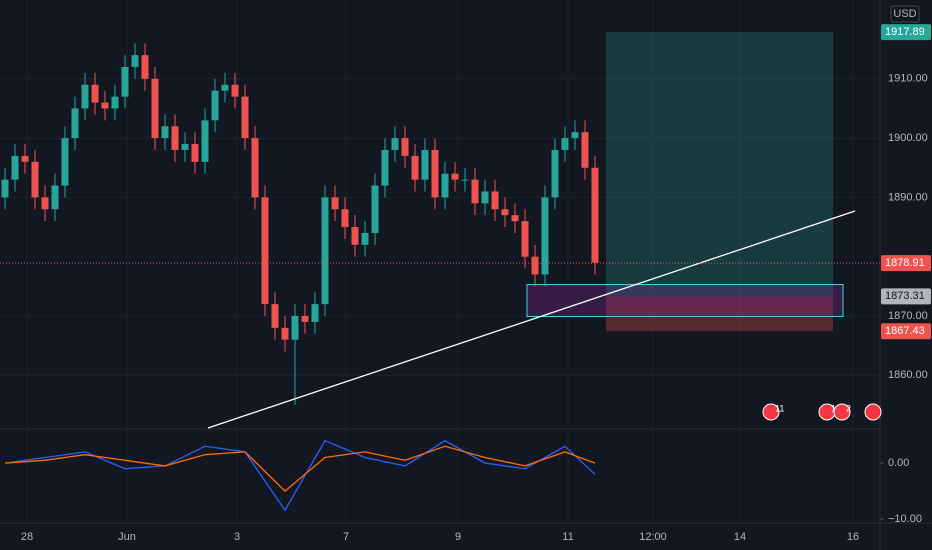  What do you see at coordinates (908, 316) in the screenshot?
I see `y-tick-label: 1870.00` at bounding box center [908, 316].